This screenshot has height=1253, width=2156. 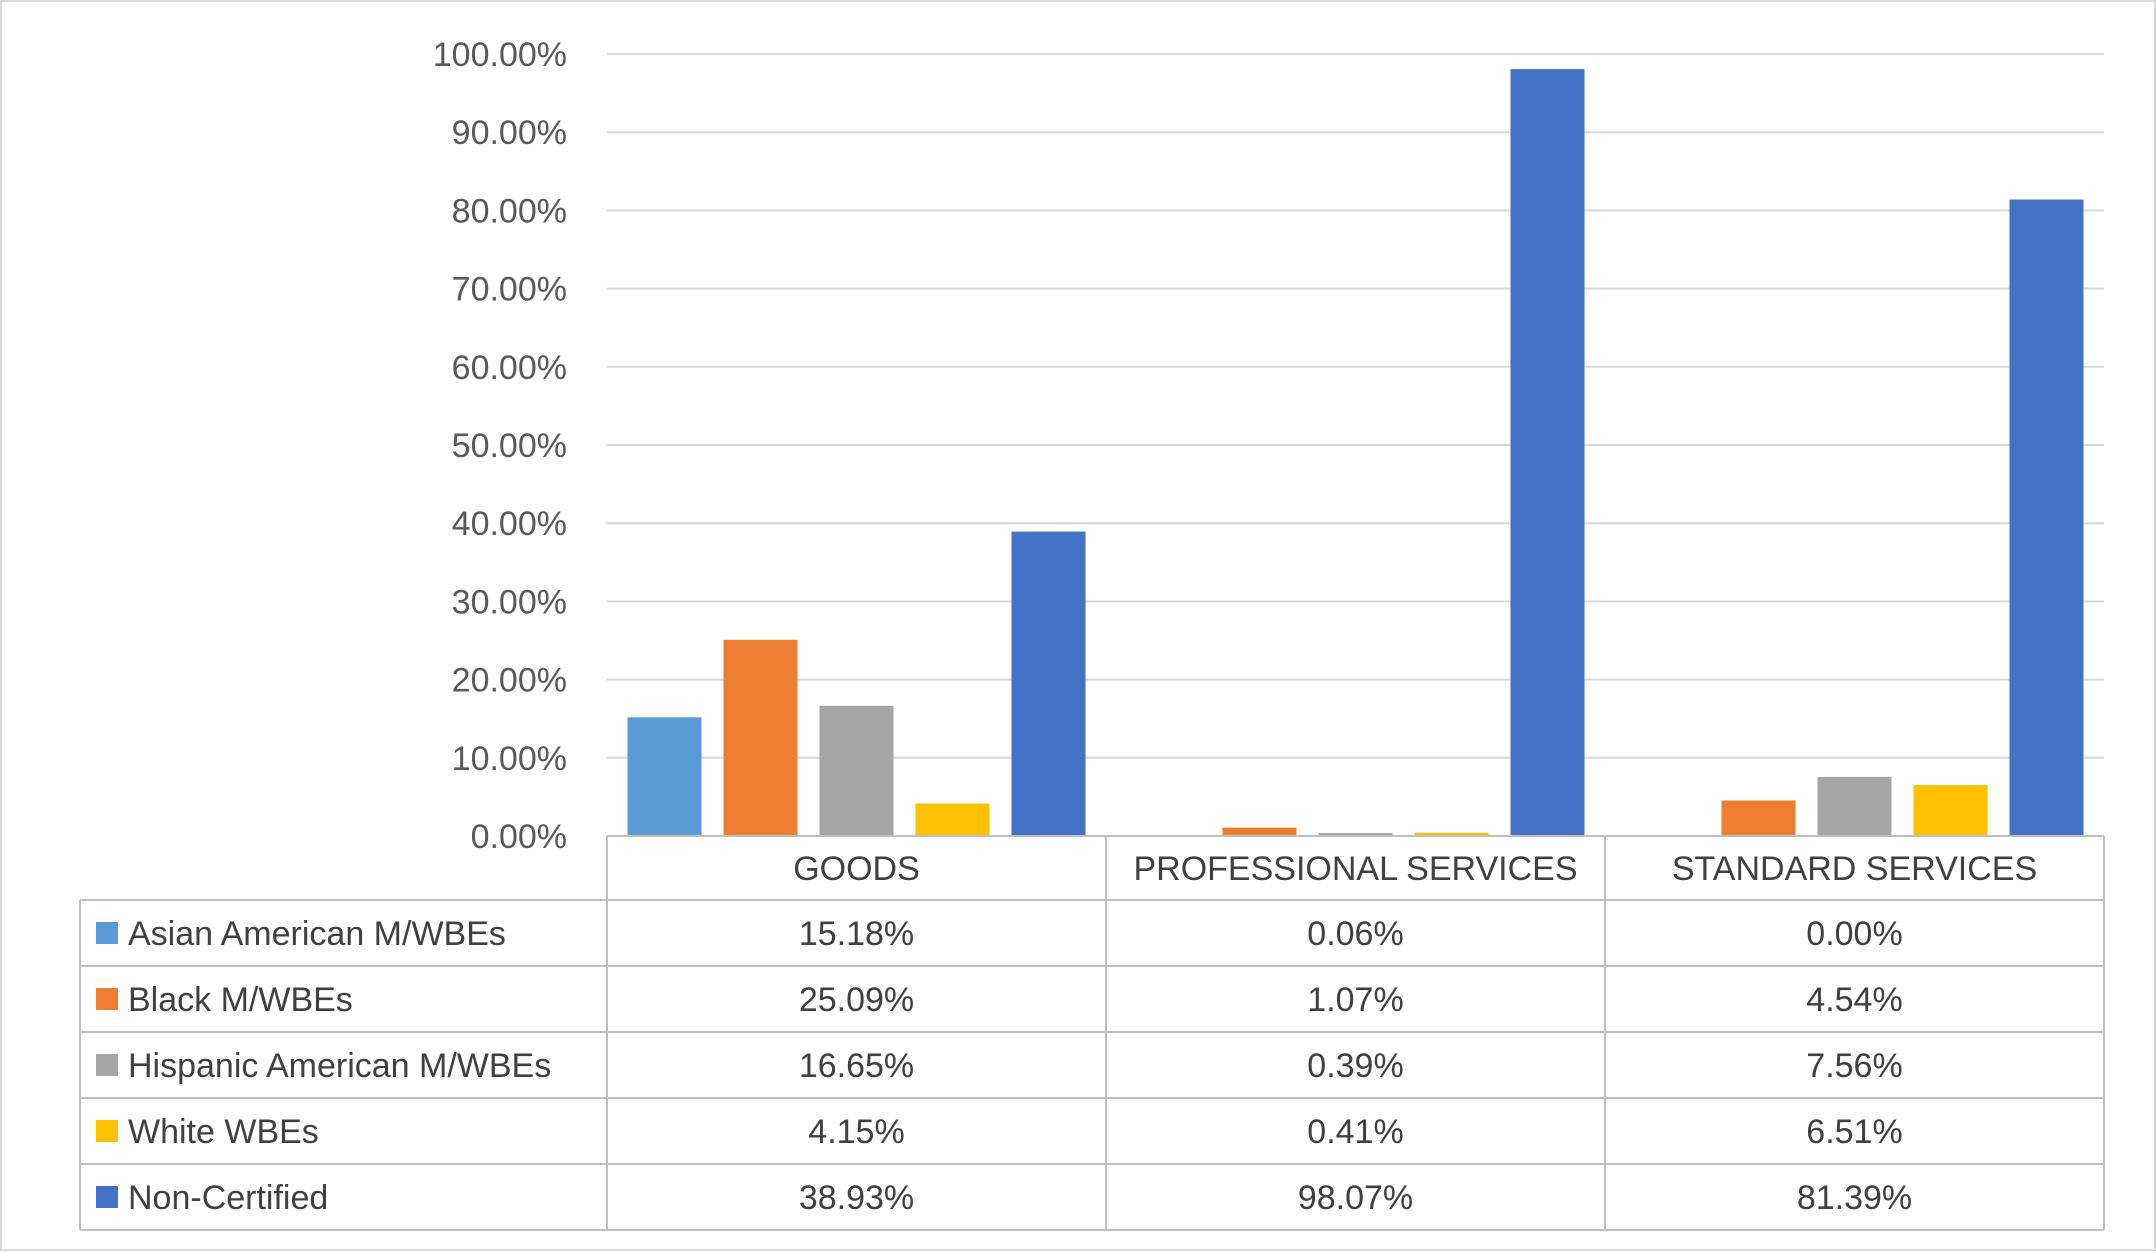 What do you see at coordinates (1355, 1198) in the screenshot?
I see `data-label-non-certified-professional-services: 98.07%` at bounding box center [1355, 1198].